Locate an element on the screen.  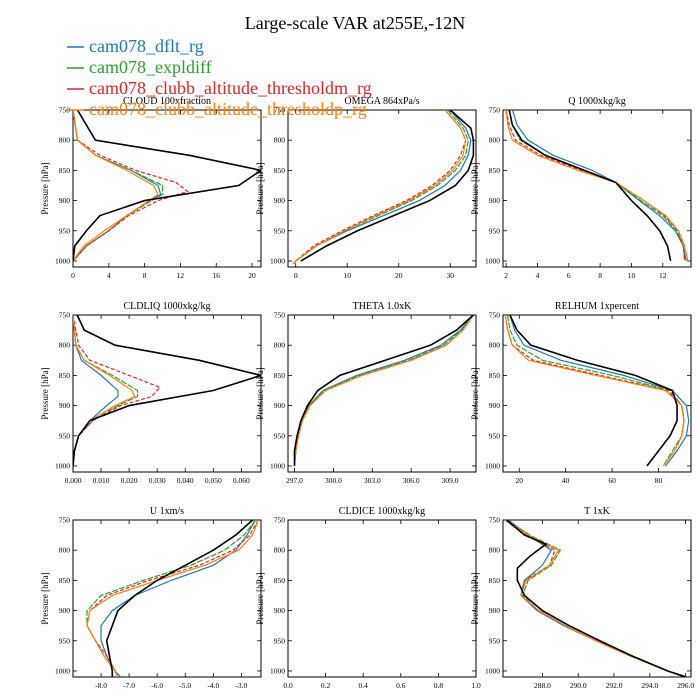
legend-label: cam078_expldiff is located at coordinates (150, 67).